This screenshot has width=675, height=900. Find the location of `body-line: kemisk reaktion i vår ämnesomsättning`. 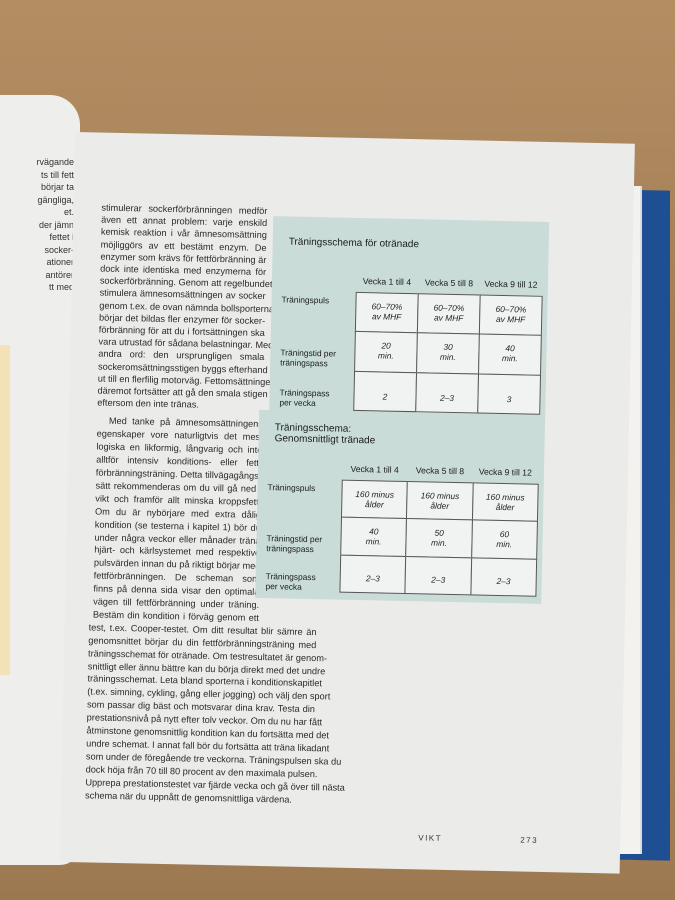

body-line: kemisk reaktion i vår ämnesomsättning is located at coordinates (183, 233).